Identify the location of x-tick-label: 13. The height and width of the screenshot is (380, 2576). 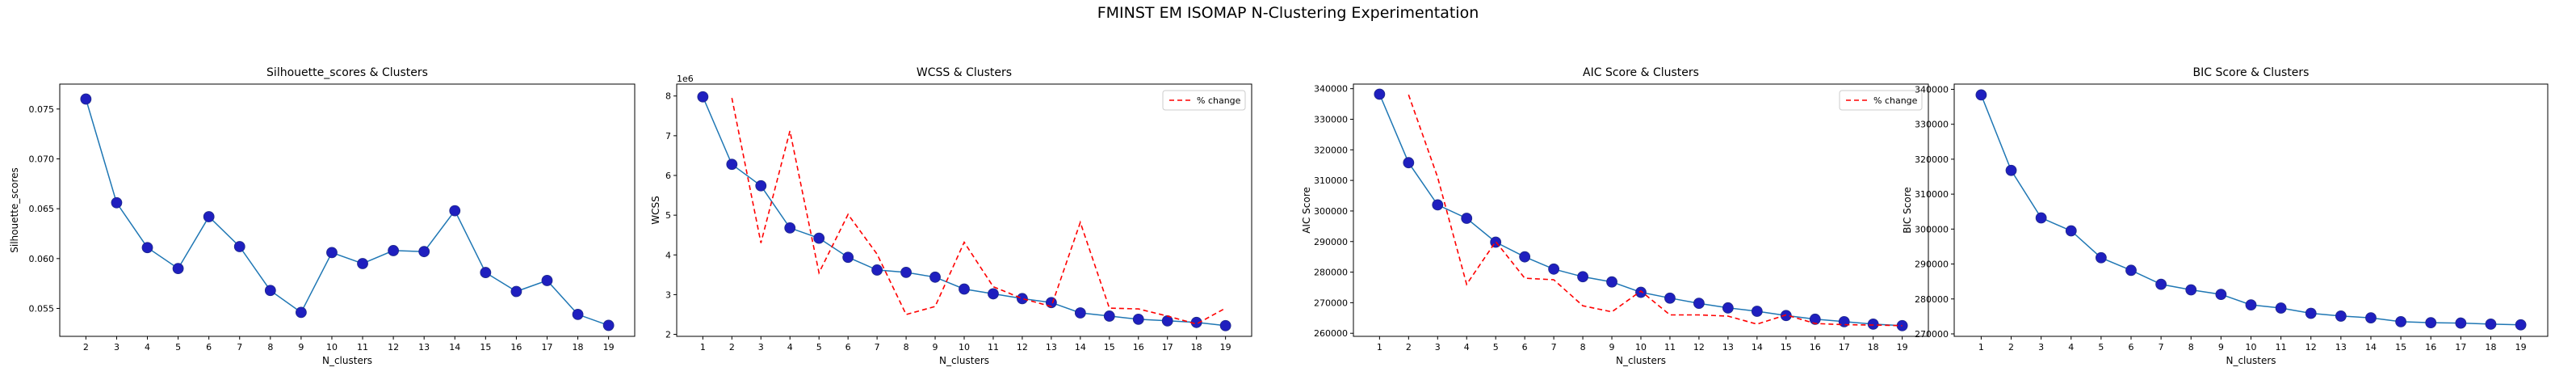
(2341, 347).